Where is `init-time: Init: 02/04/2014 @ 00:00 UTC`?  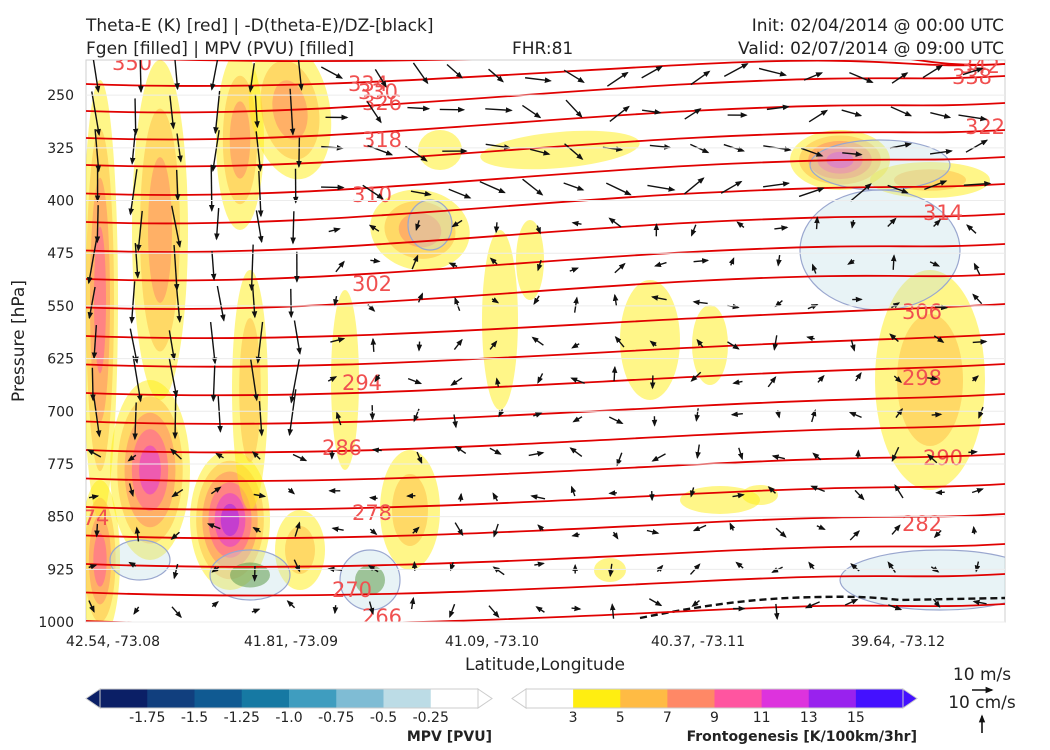 init-time: Init: 02/04/2014 @ 00:00 UTC is located at coordinates (878, 26).